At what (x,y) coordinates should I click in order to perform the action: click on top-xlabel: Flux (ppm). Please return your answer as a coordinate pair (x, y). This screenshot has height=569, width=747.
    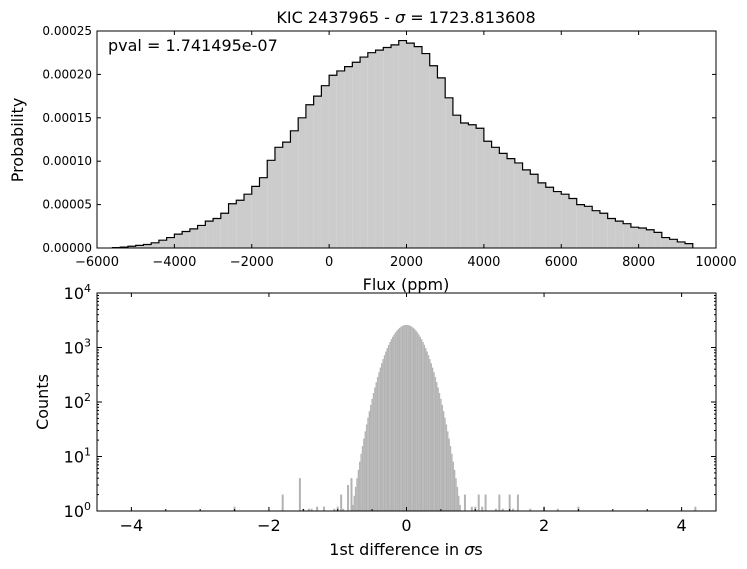
    Looking at the image, I should click on (406, 284).